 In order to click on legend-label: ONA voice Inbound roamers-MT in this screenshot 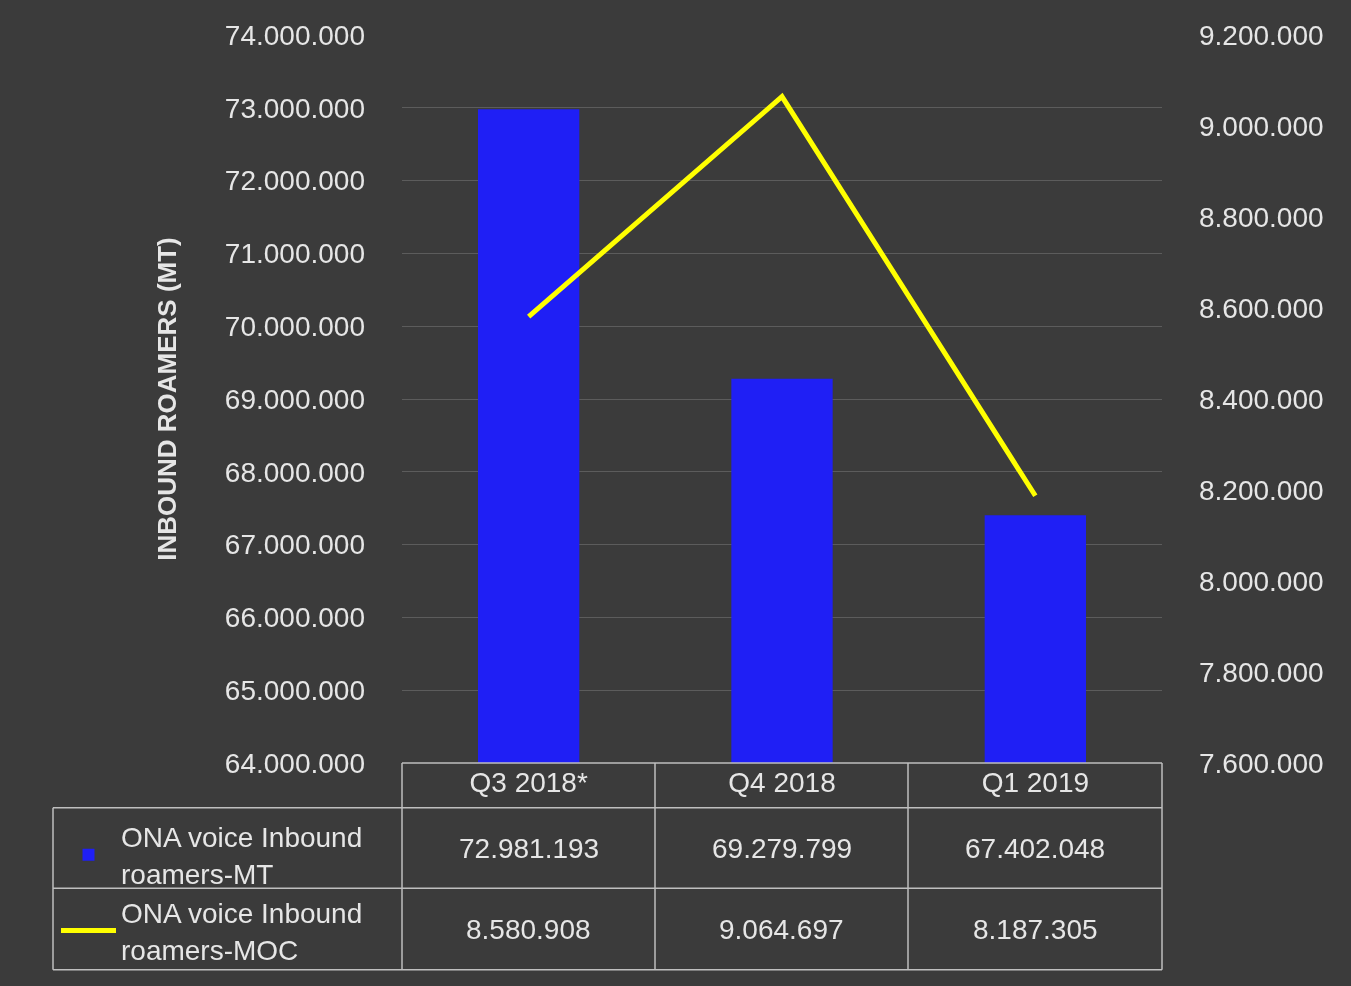, I will do `click(242, 856)`.